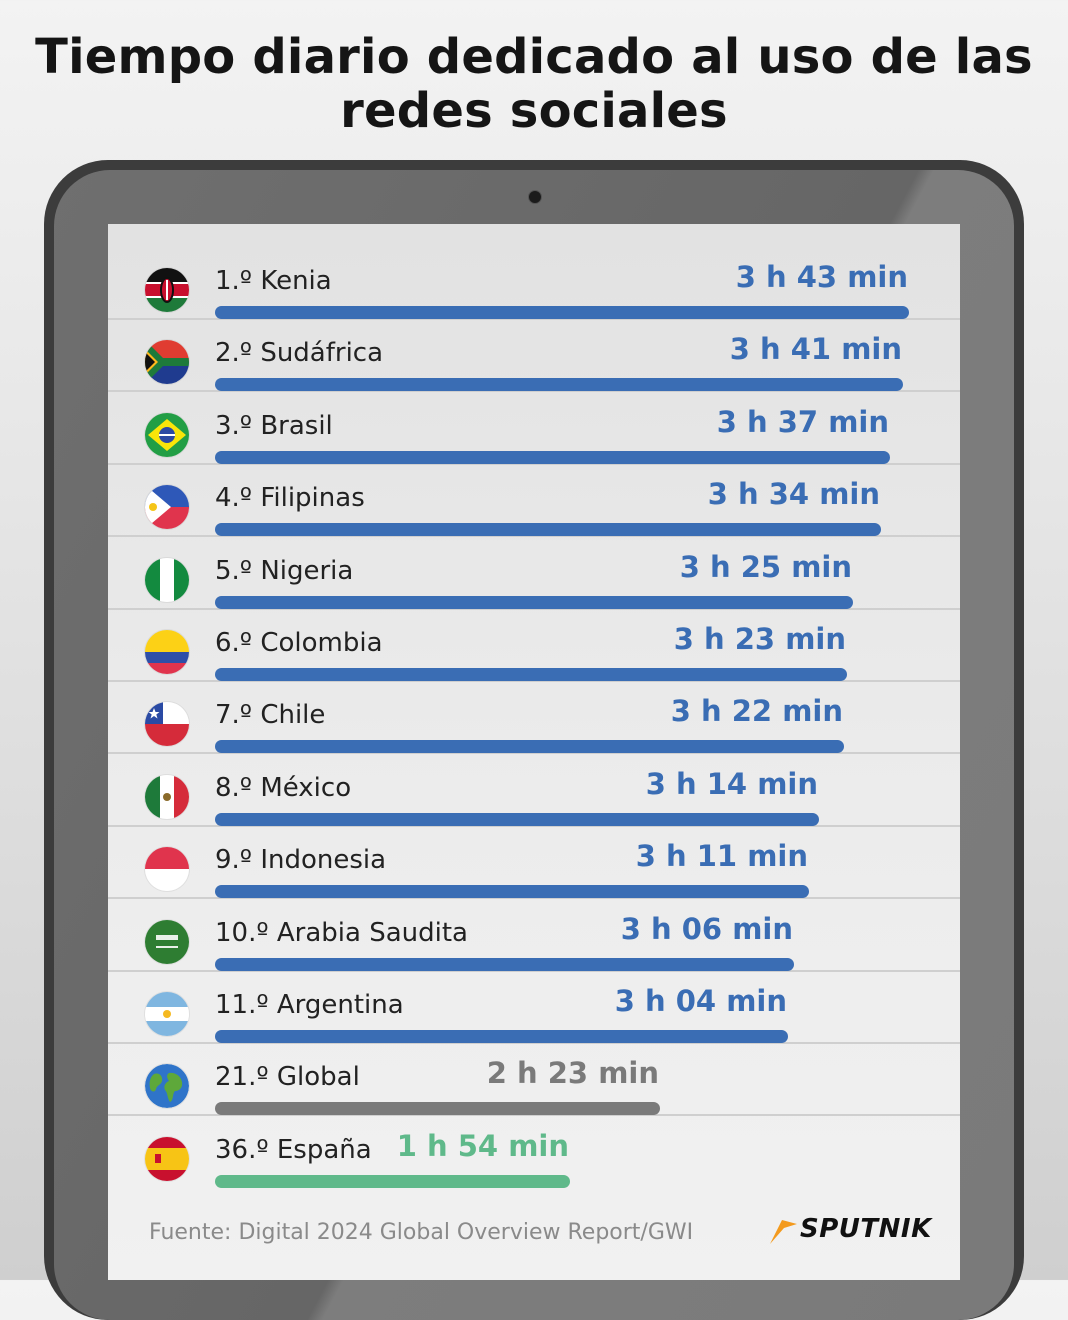  Describe the element at coordinates (534, 501) in the screenshot. I see `table-row: 4.º Filipinas 3 h 34 min` at that location.